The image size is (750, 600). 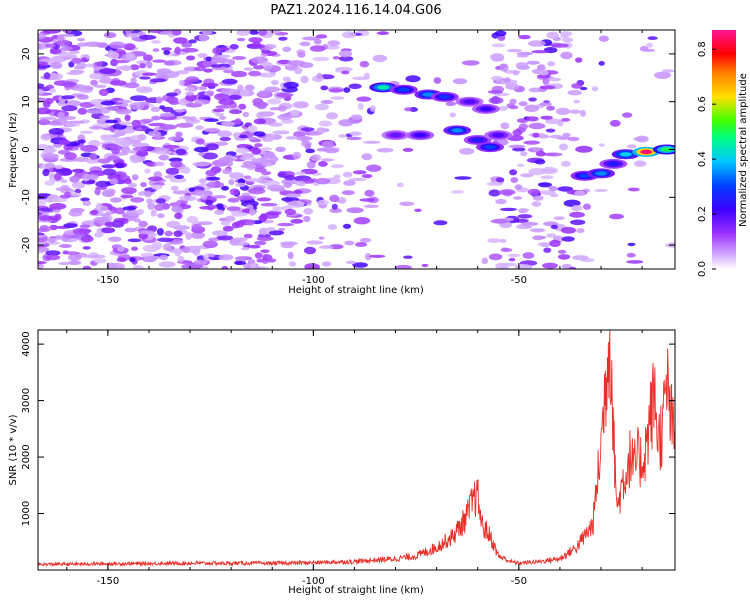 What do you see at coordinates (108, 280) in the screenshot?
I see `spectrogram-xtick-label: -150` at bounding box center [108, 280].